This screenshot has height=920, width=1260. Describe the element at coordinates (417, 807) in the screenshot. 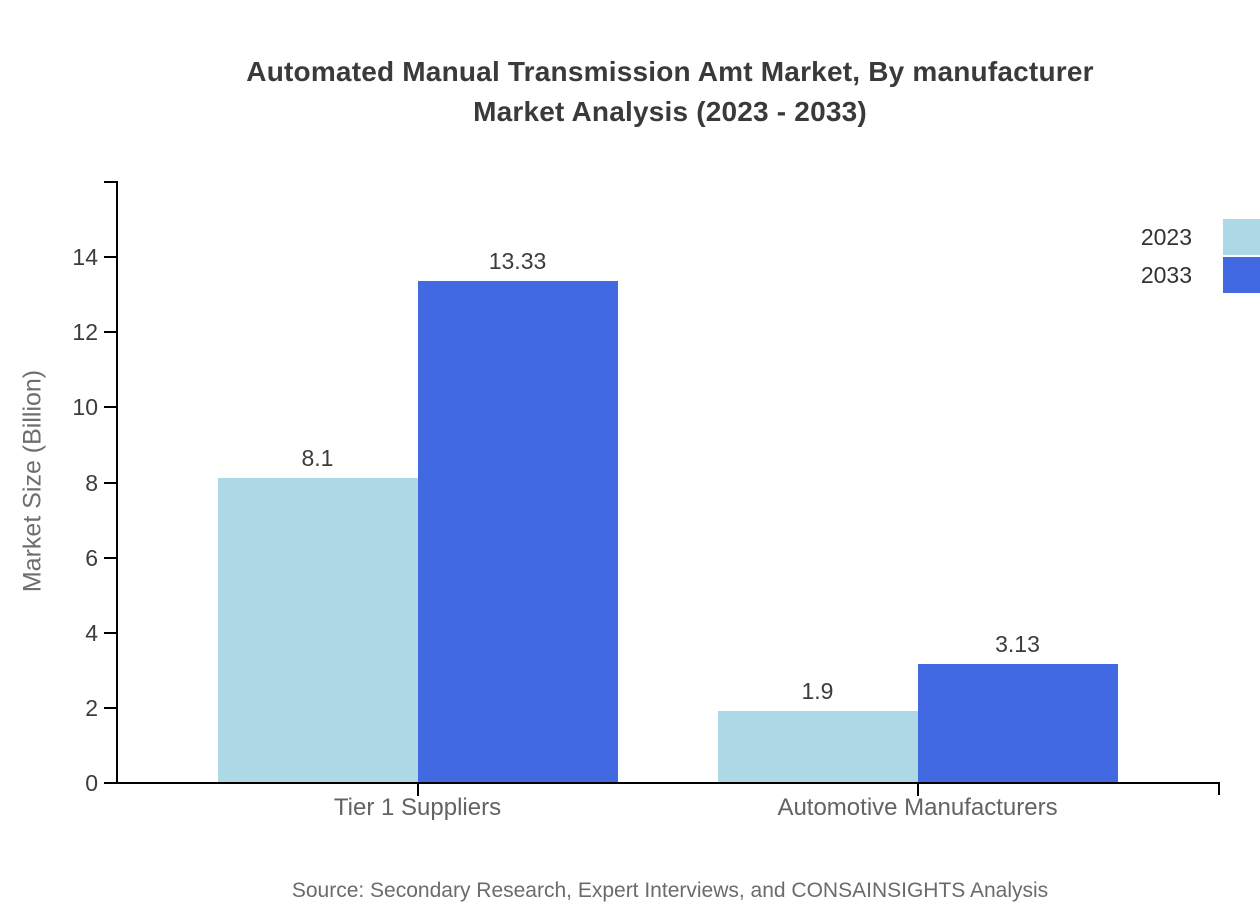

I see `x-axis-category-label: Tier 1 Suppliers` at that location.